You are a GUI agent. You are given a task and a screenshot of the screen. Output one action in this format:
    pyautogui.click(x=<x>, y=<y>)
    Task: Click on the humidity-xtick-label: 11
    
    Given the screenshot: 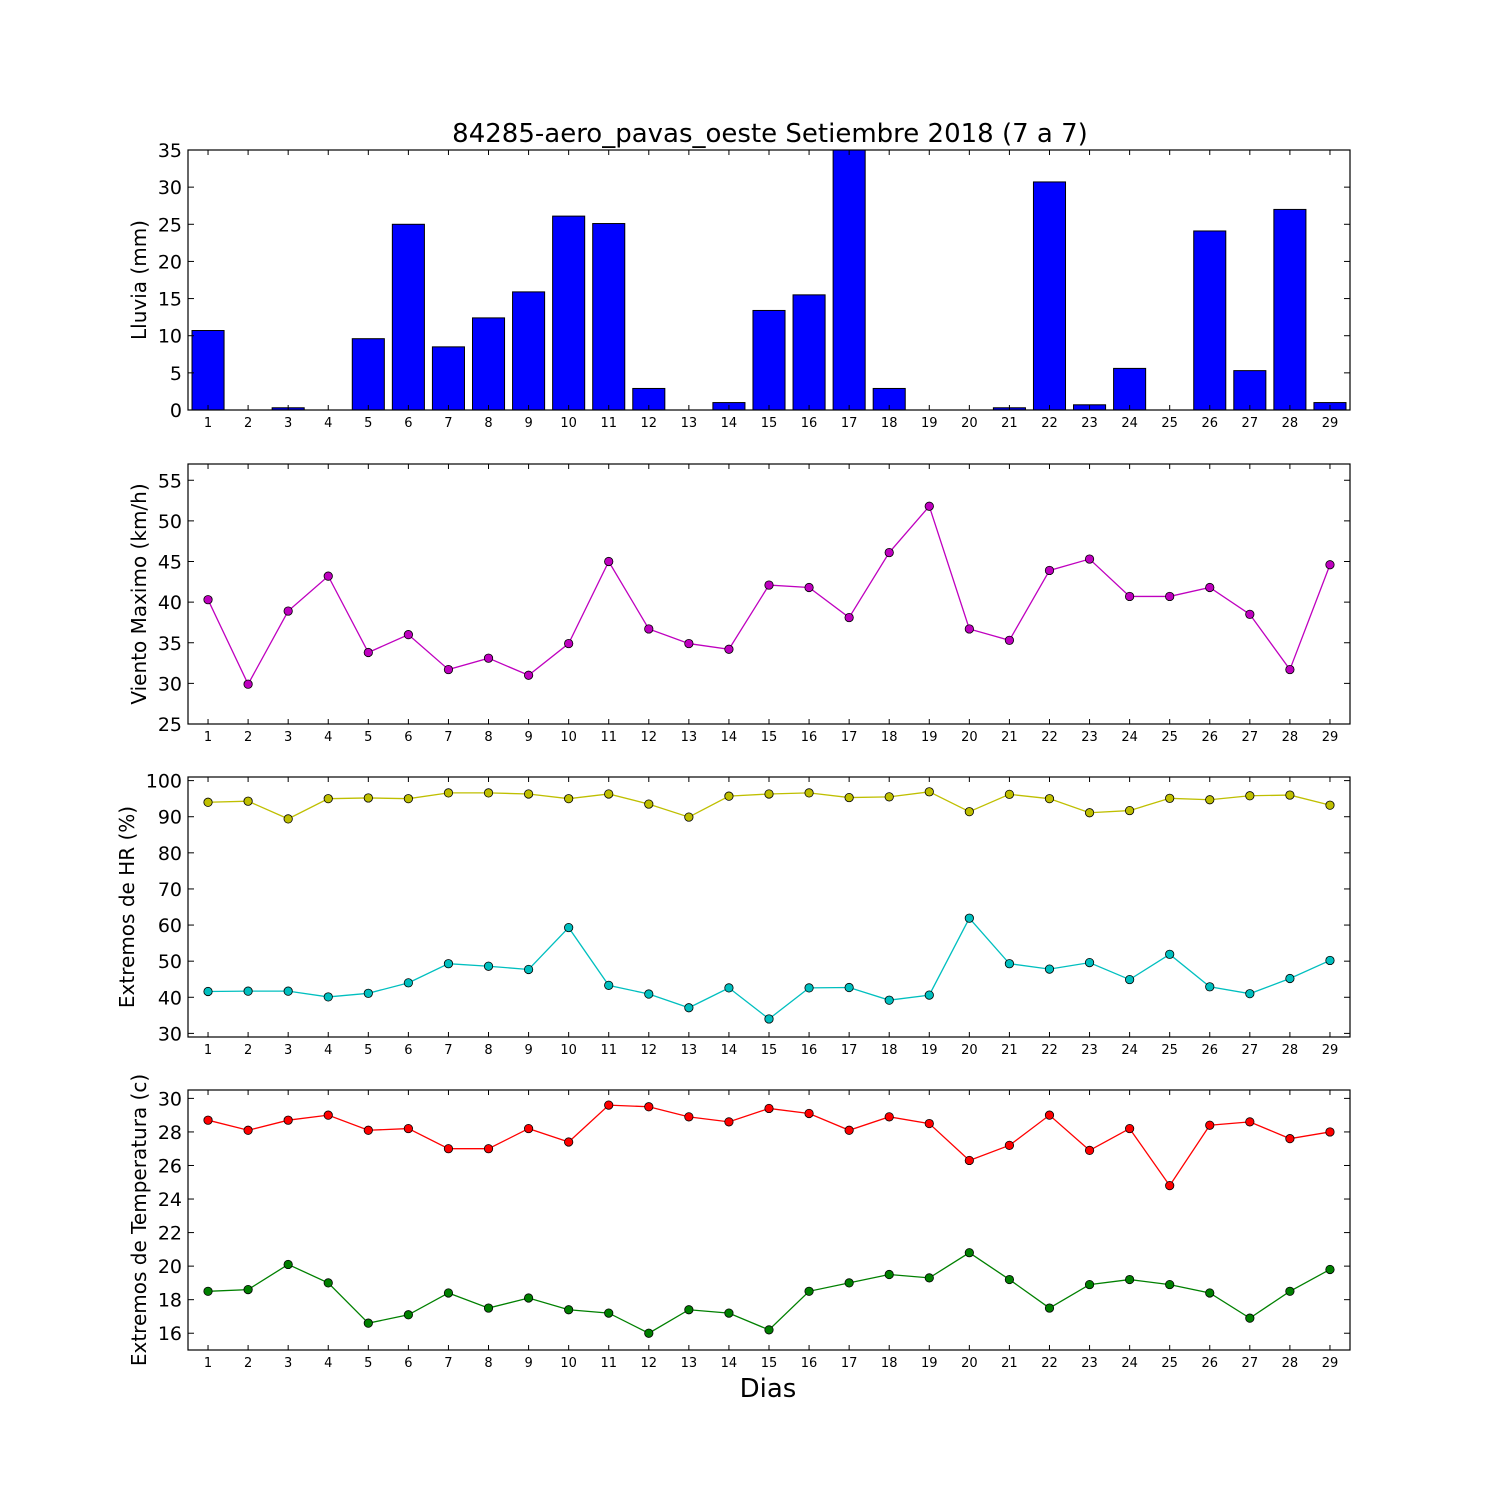 What is the action you would take?
    pyautogui.click(x=608, y=1050)
    